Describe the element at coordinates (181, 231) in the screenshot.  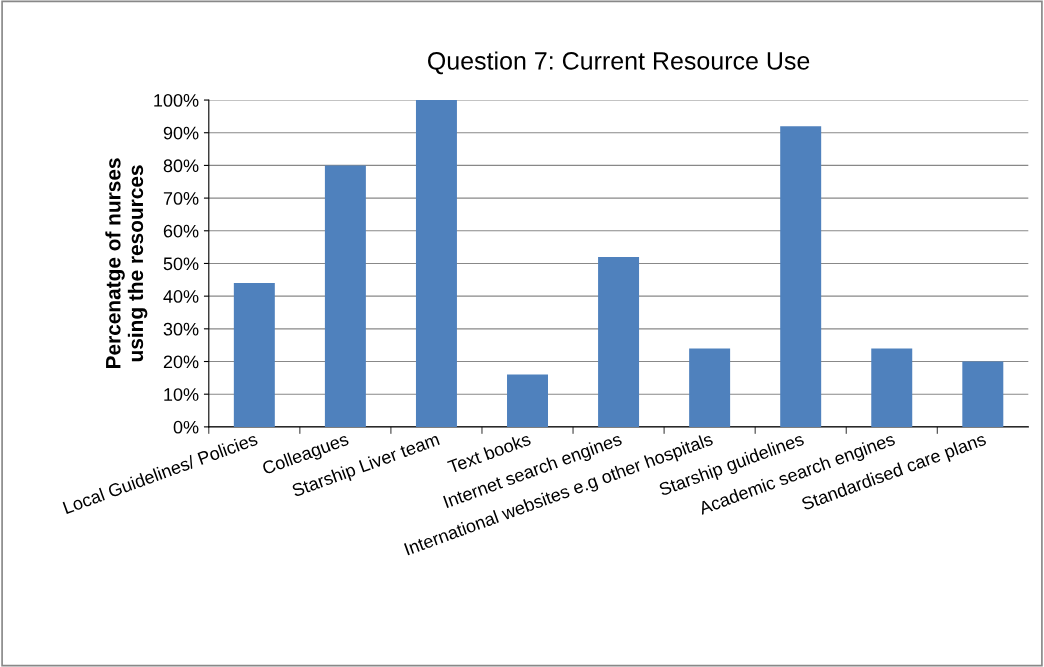
I see `y-tick-label: 60%` at that location.